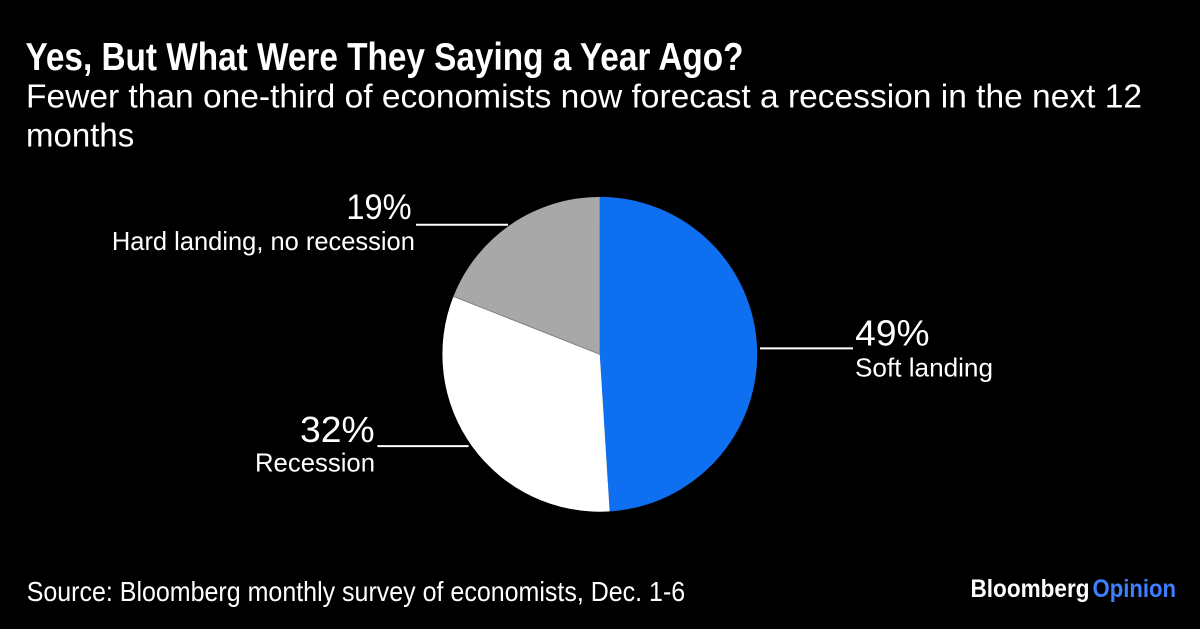 This screenshot has width=1200, height=629. What do you see at coordinates (80, 135) in the screenshot?
I see `svg-text: months` at bounding box center [80, 135].